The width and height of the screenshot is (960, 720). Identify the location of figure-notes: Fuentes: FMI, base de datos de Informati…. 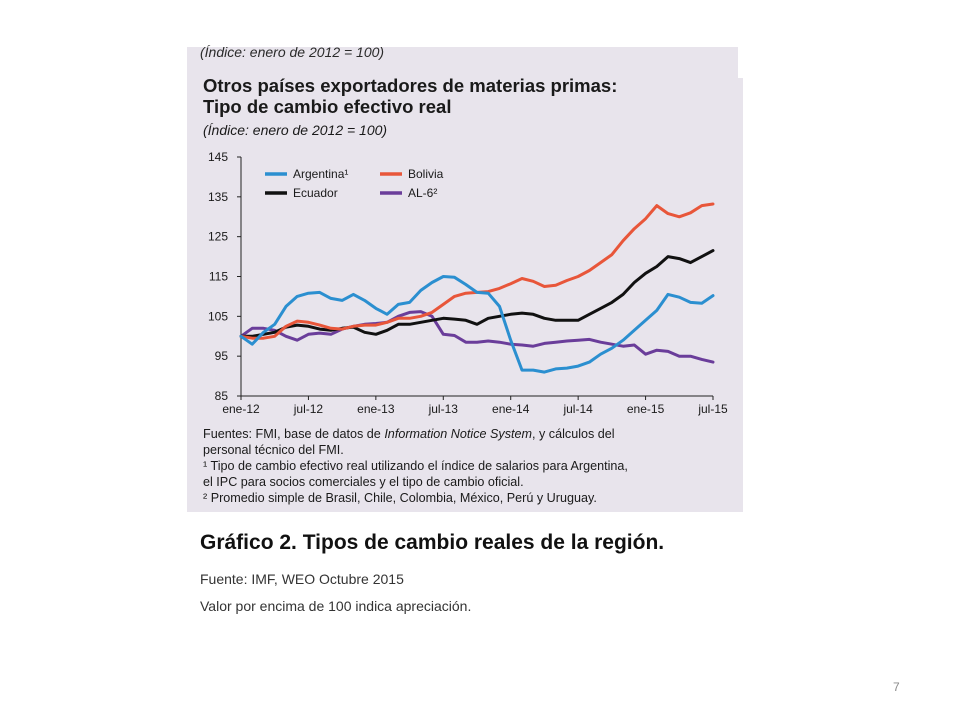
(470, 466).